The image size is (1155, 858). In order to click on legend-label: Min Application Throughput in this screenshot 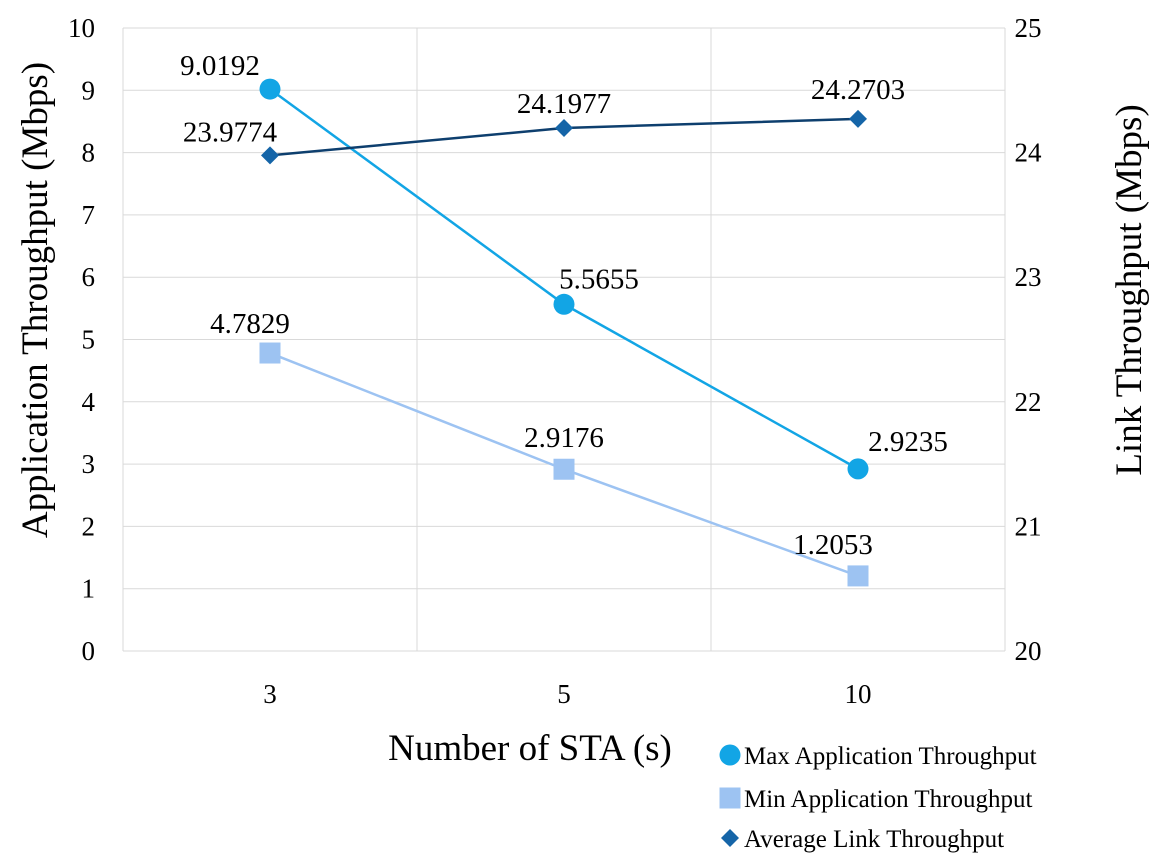, I will do `click(888, 799)`.